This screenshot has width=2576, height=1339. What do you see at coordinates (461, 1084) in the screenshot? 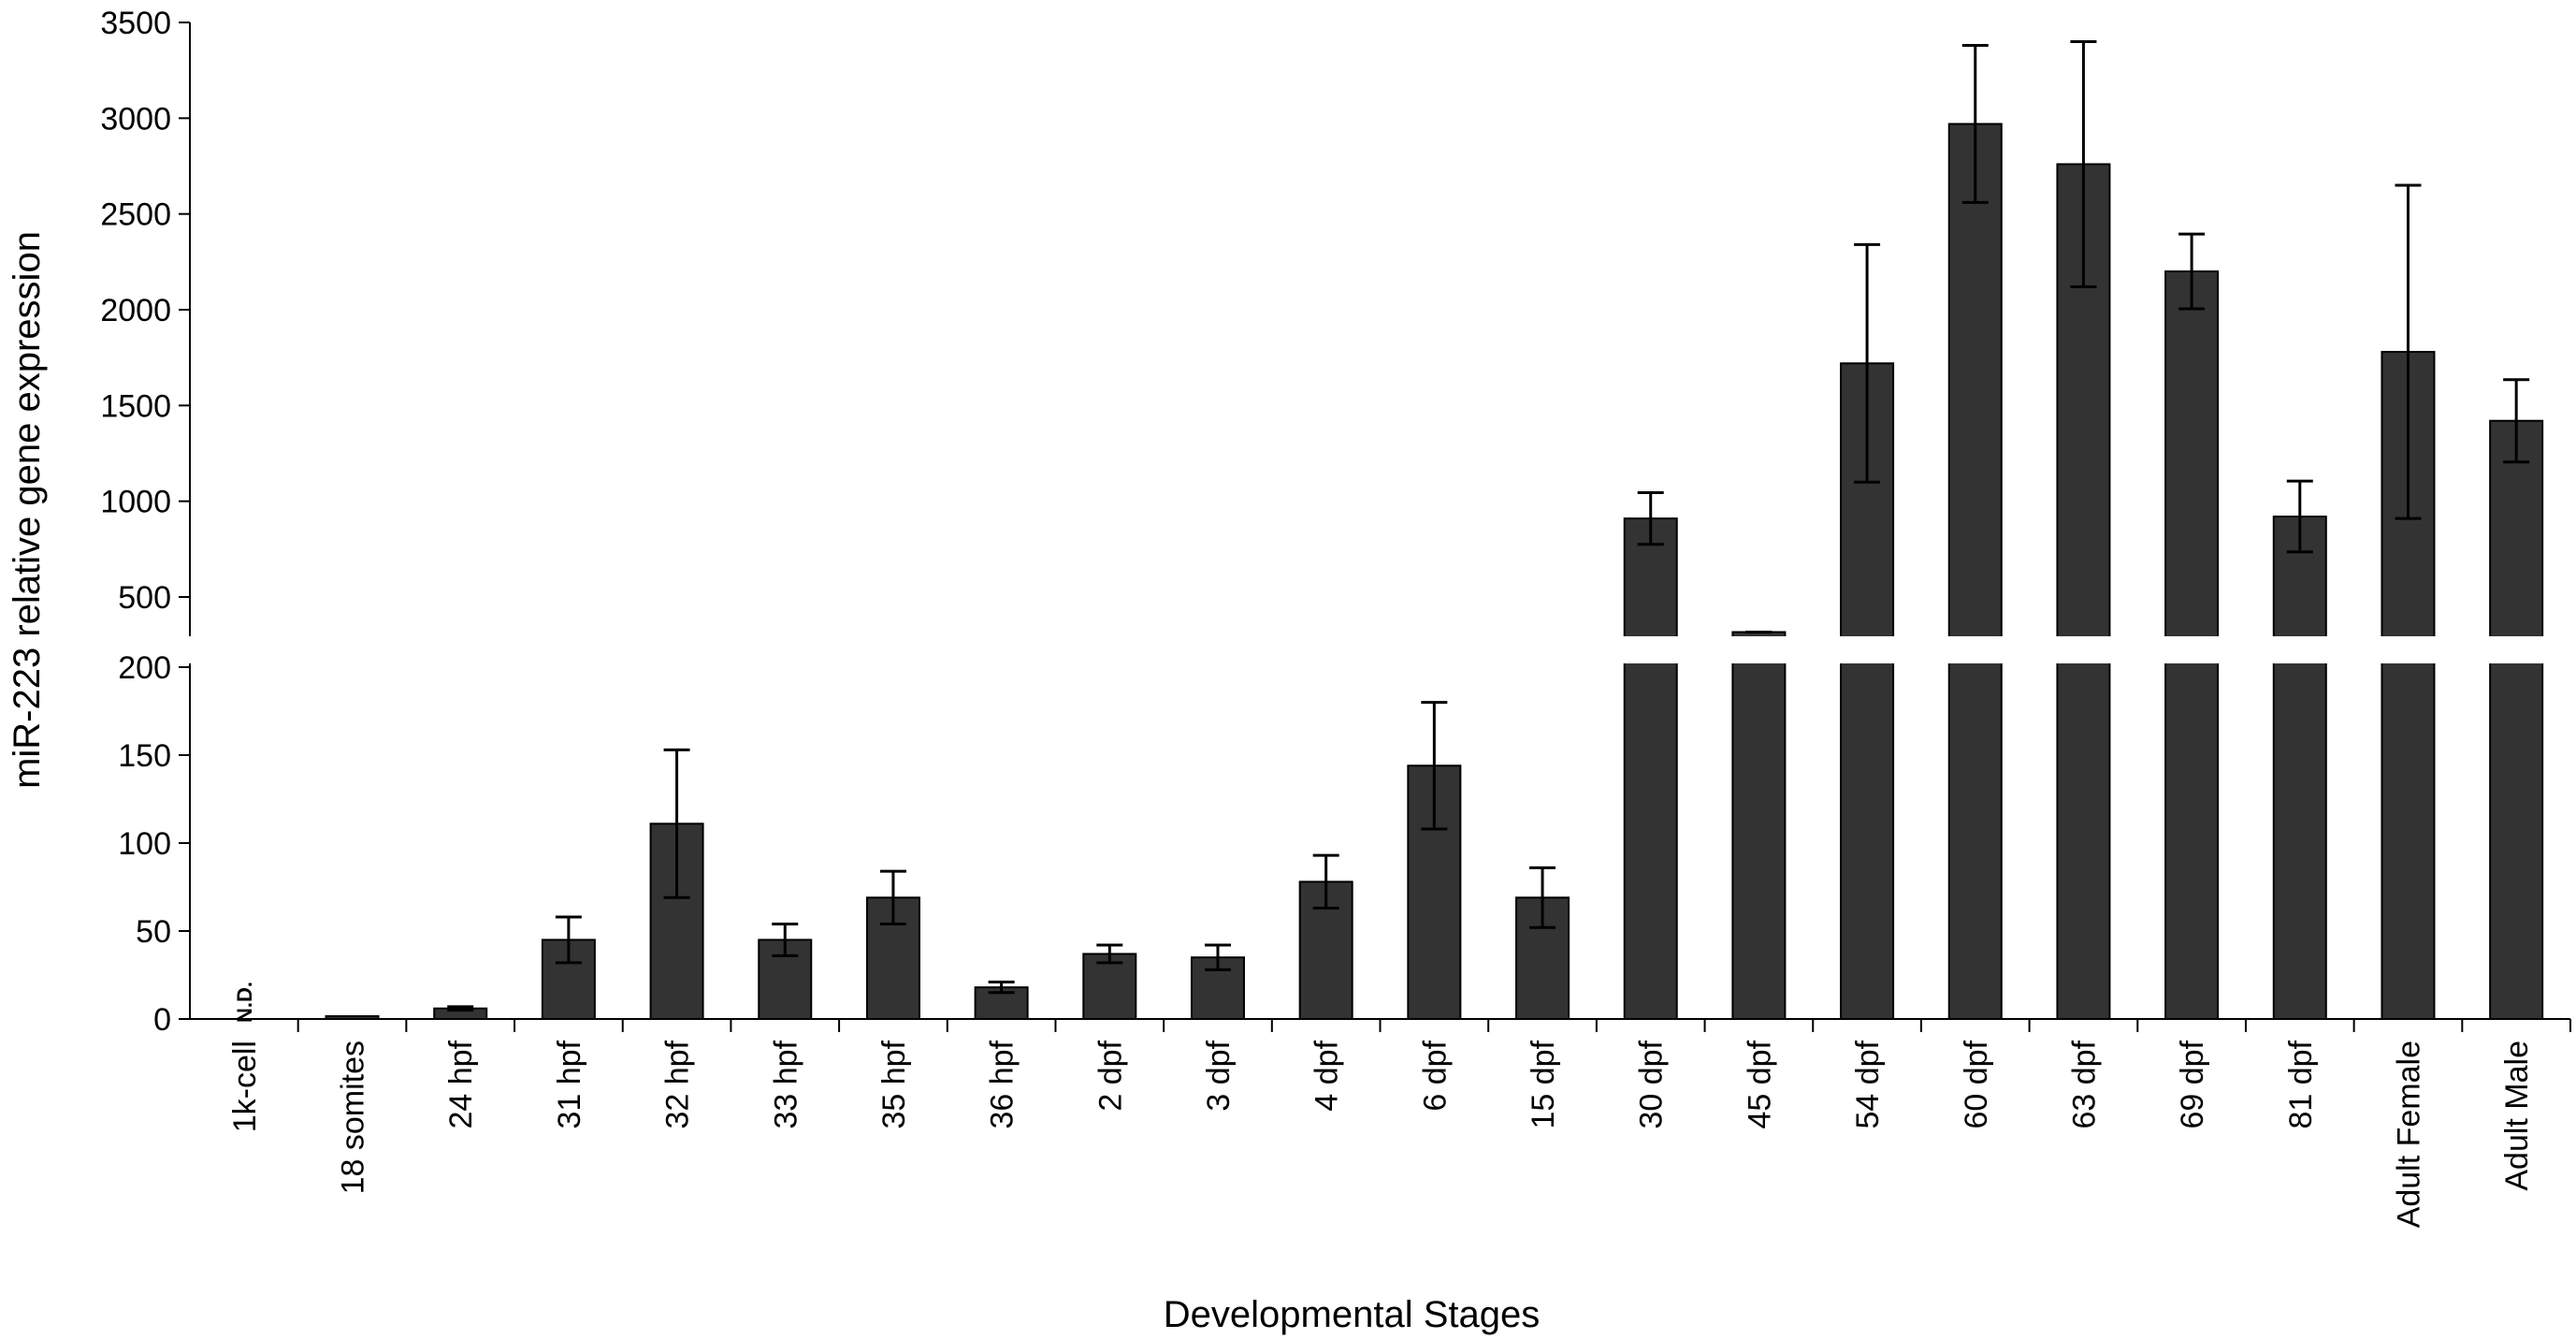
I see `x-tick-label: 24 hpf` at bounding box center [461, 1084].